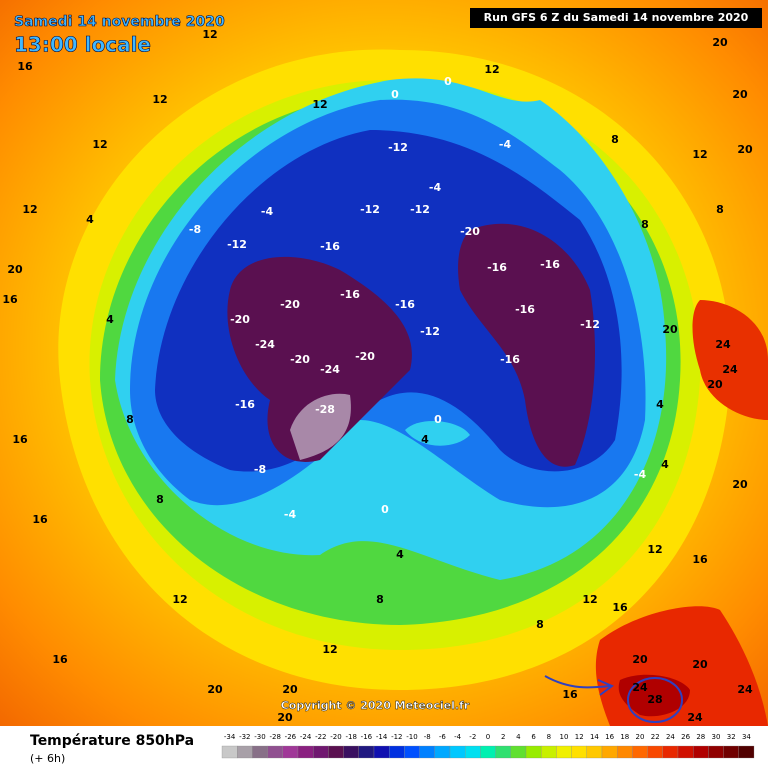 The image size is (768, 768). I want to click on colorbar-label: 32, so click(731, 737).